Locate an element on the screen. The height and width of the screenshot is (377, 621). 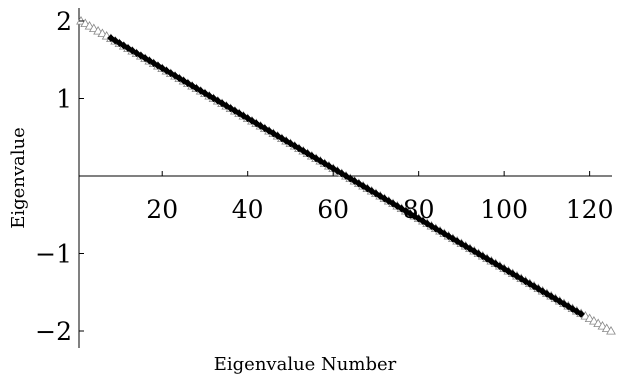
x-tick-label: 60 is located at coordinates (333, 209).